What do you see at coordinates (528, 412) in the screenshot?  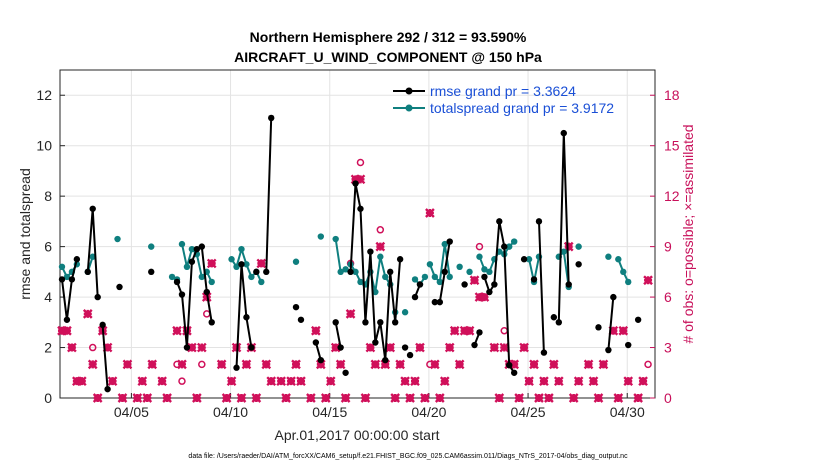 I see `x-tick-label: 04/25` at bounding box center [528, 412].